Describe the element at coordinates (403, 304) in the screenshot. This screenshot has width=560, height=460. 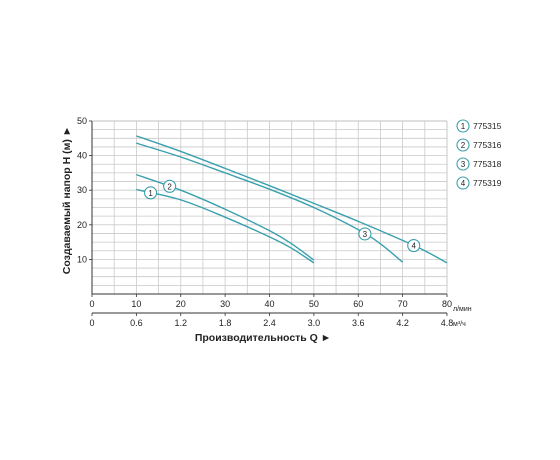
I see `x-tick-label: 70` at that location.